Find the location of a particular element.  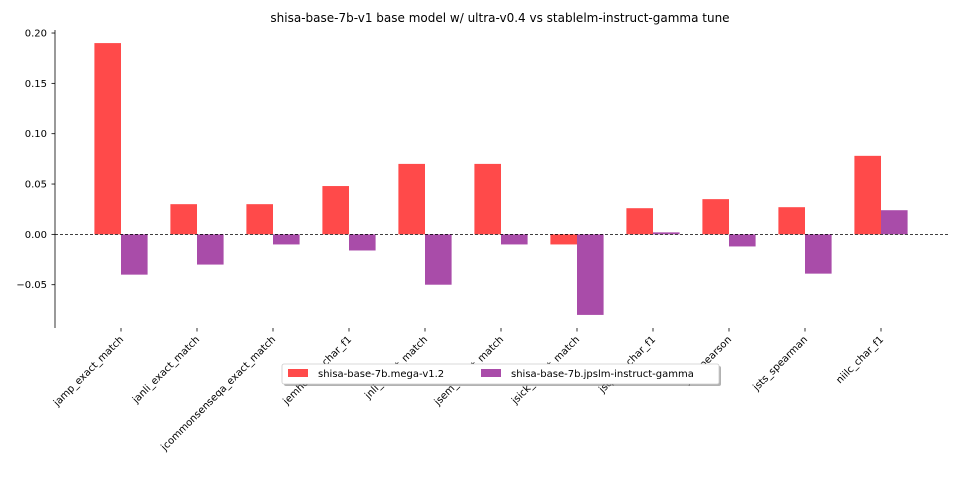

legend-label-1: shisa-base-7b.mega-v1.2 is located at coordinates (381, 374).